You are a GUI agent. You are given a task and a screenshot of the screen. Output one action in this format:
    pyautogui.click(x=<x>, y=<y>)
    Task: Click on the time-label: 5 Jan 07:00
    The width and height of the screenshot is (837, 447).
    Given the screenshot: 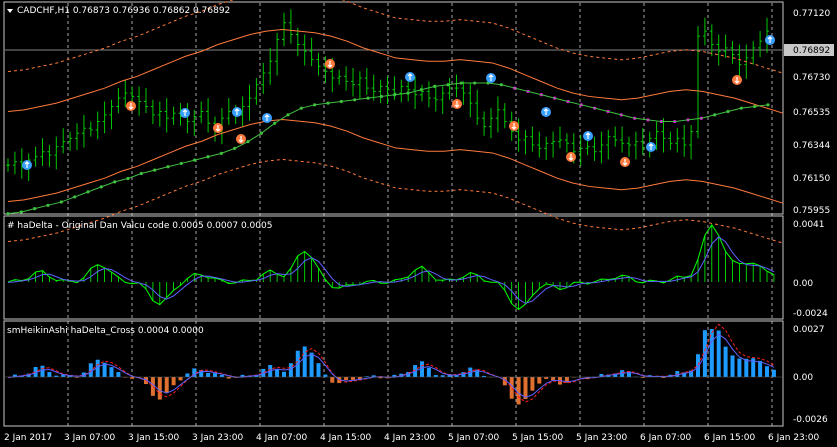 What is the action you would take?
    pyautogui.click(x=474, y=438)
    